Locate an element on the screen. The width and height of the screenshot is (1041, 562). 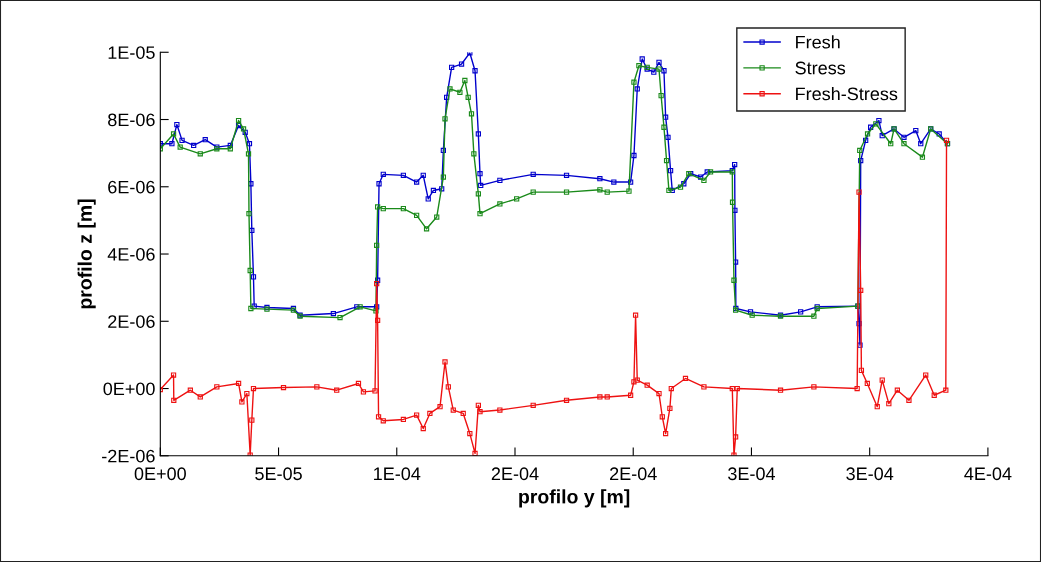
x-tick-label: 4E-04 is located at coordinates (988, 474).